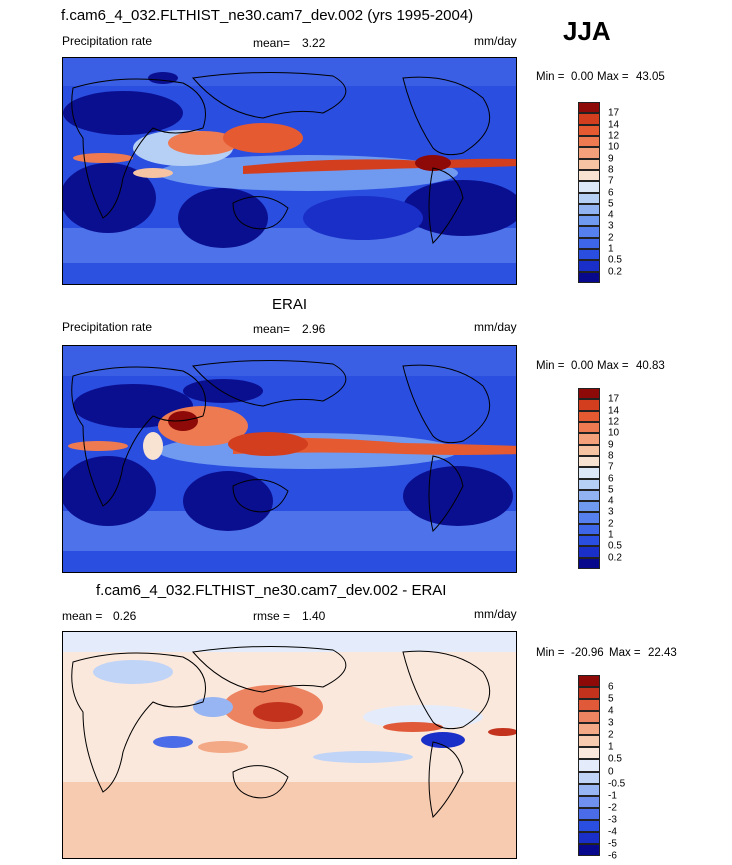 The width and height of the screenshot is (732, 865). I want to click on colorbar-tick-label: 12, so click(614, 136).